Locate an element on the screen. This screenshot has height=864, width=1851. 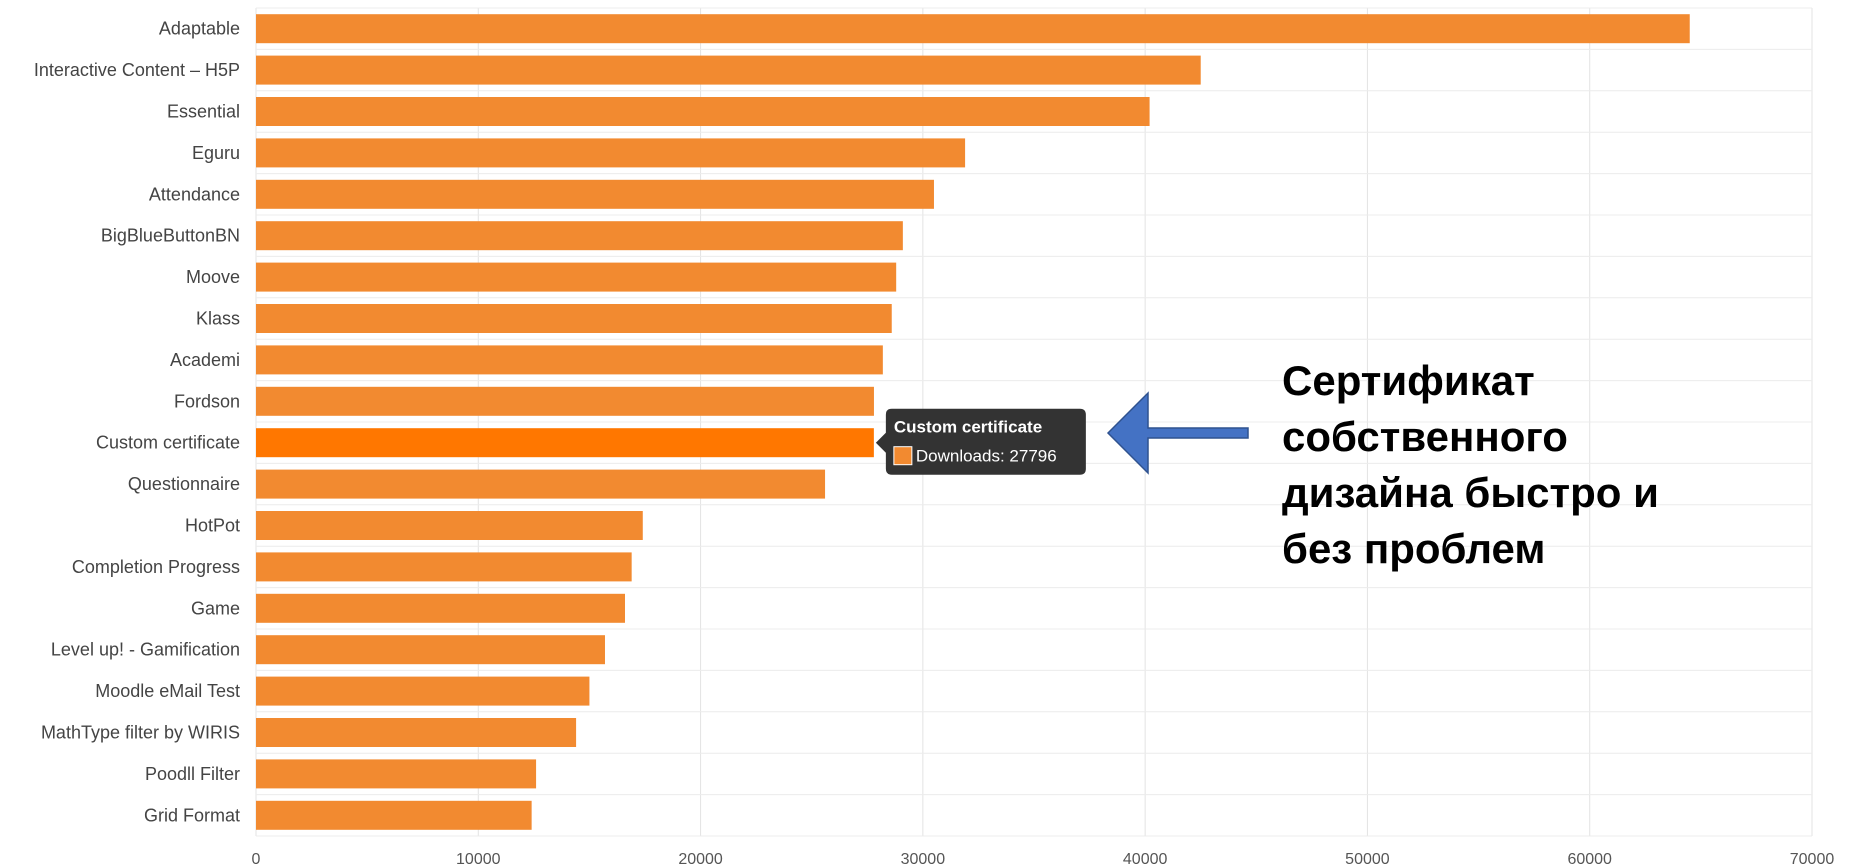
annotation-line-1: Сертификат is located at coordinates (1408, 380).